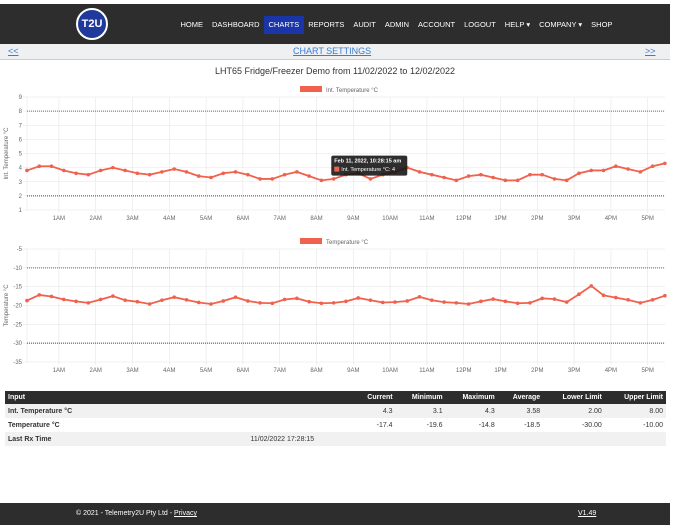 The height and width of the screenshot is (525, 680). What do you see at coordinates (248, 439) in the screenshot?
I see `table-cell: 11/02/2022 17:28:15` at bounding box center [248, 439].